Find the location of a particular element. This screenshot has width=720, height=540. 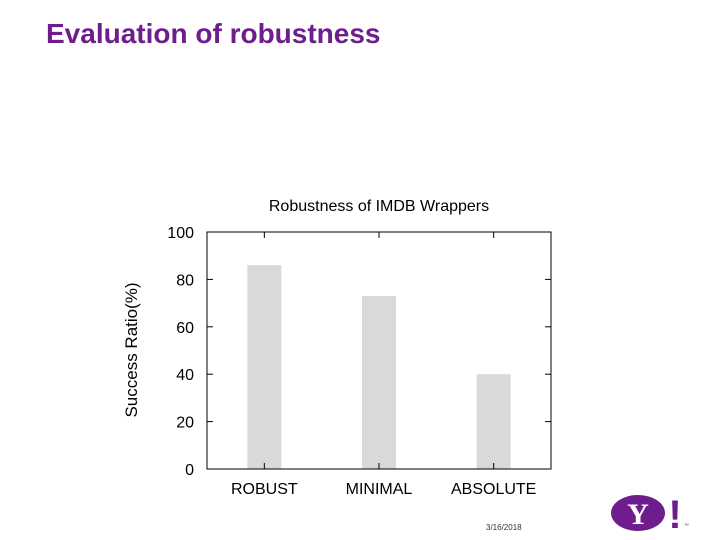

yahoo-logo-exclamation: ! is located at coordinates (674, 512).